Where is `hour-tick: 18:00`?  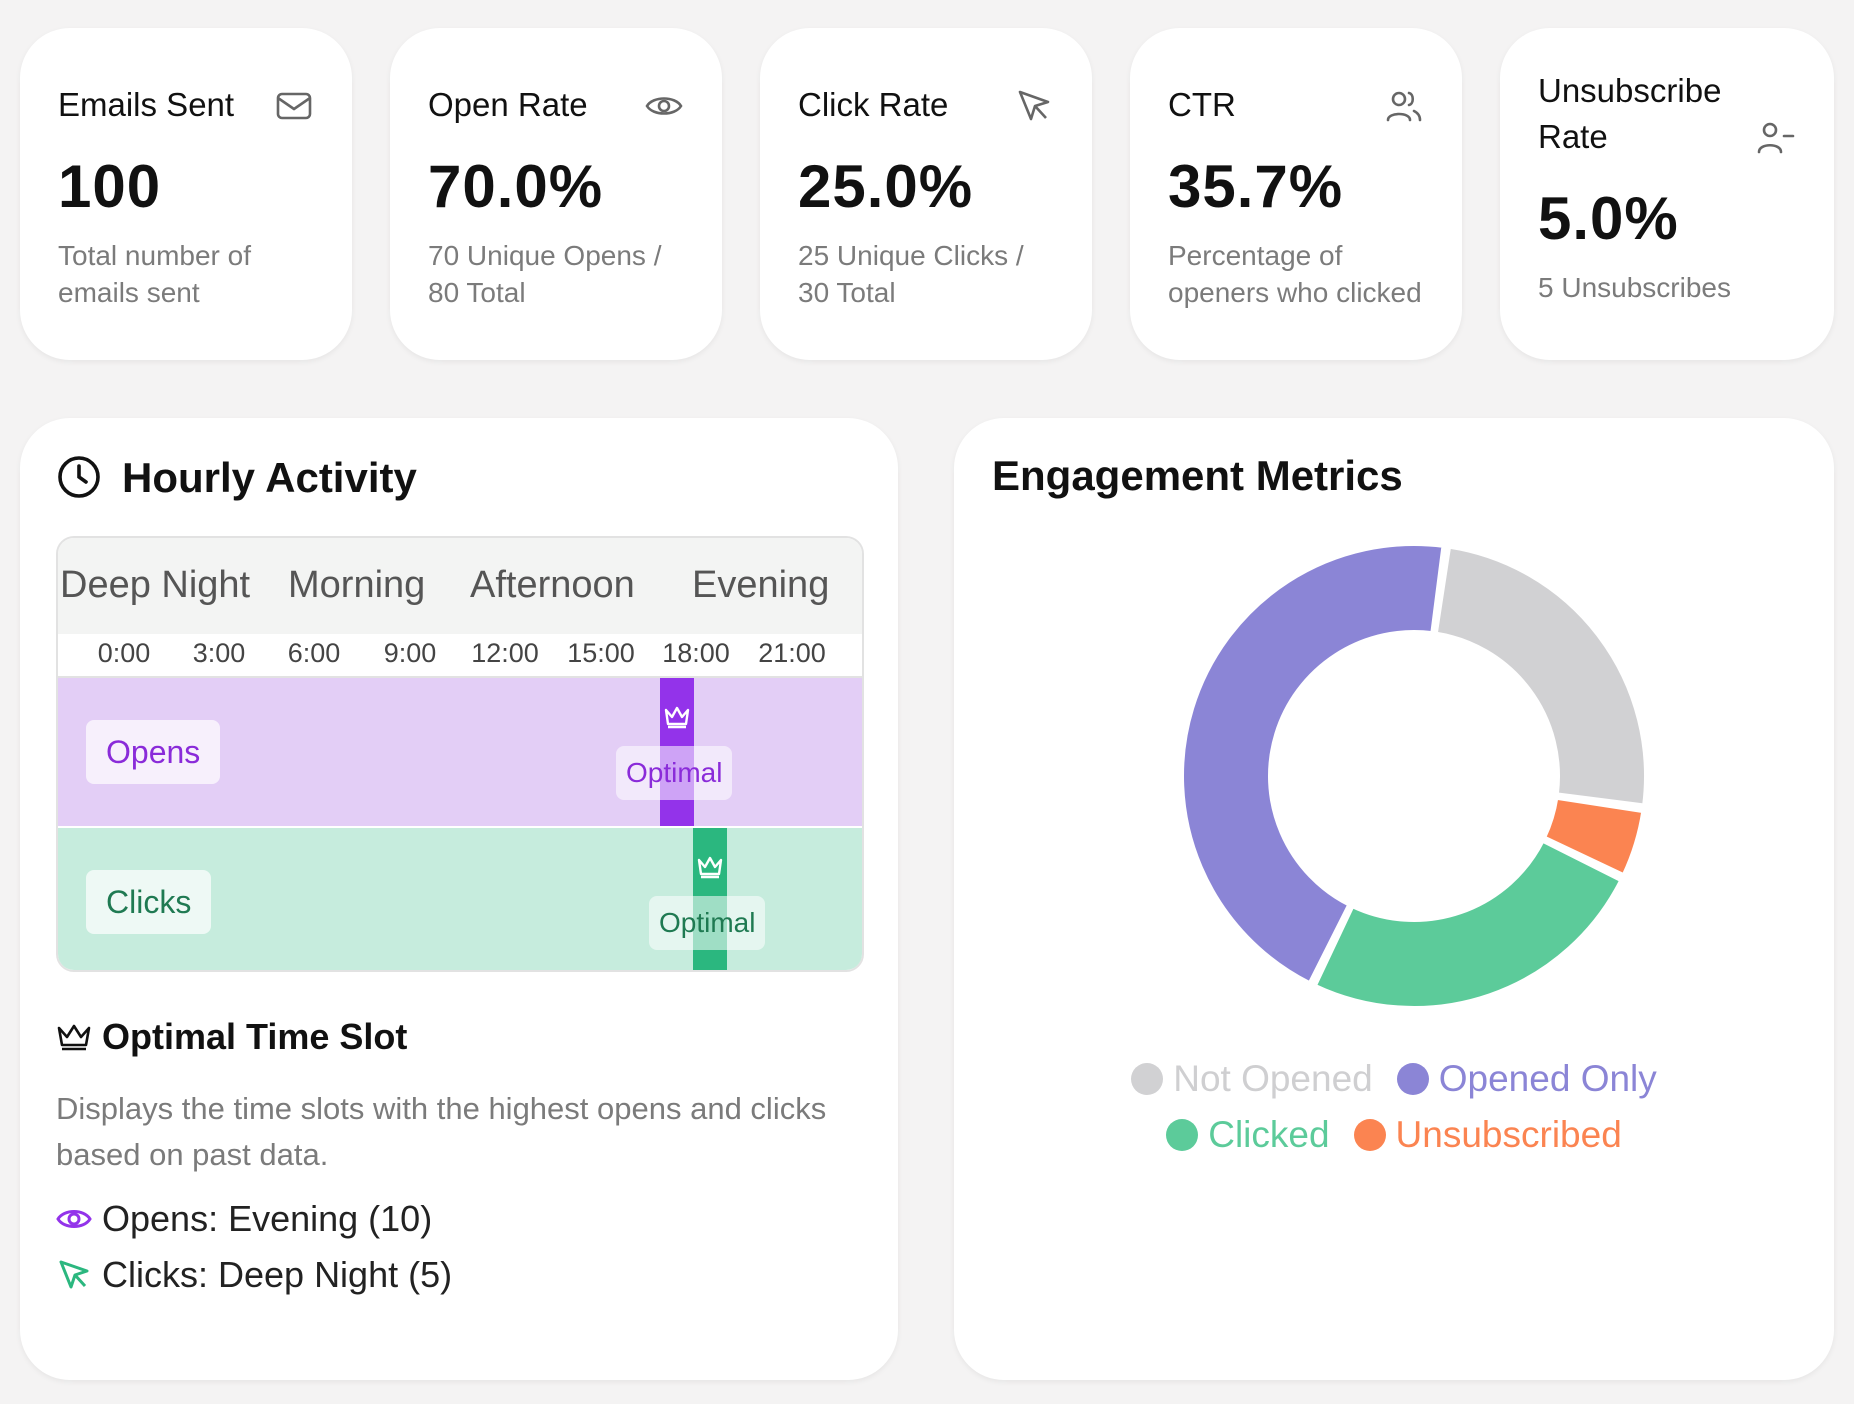
hour-tick: 18:00 is located at coordinates (696, 653).